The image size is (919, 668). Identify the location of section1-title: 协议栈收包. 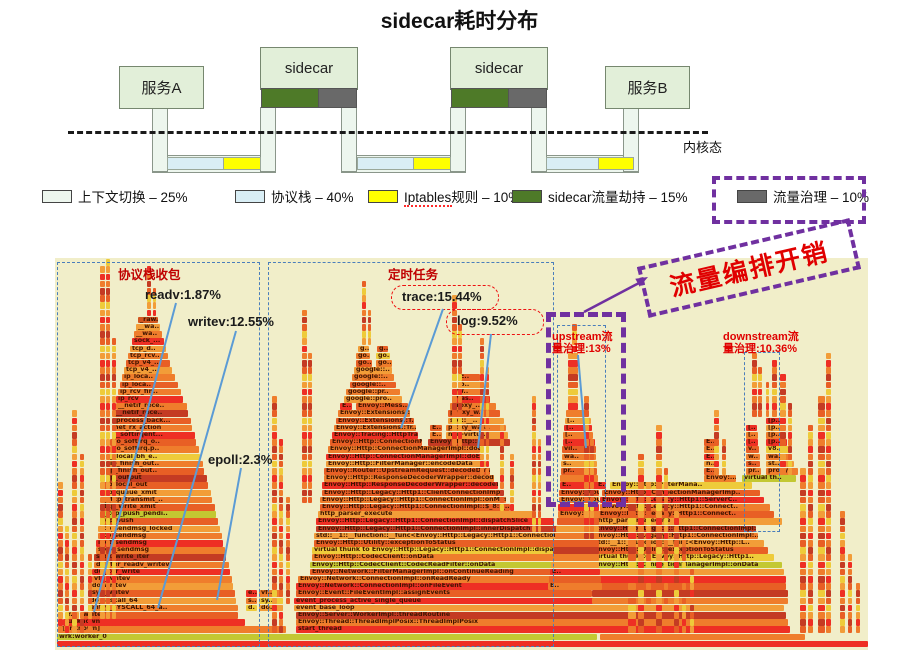
(149, 275).